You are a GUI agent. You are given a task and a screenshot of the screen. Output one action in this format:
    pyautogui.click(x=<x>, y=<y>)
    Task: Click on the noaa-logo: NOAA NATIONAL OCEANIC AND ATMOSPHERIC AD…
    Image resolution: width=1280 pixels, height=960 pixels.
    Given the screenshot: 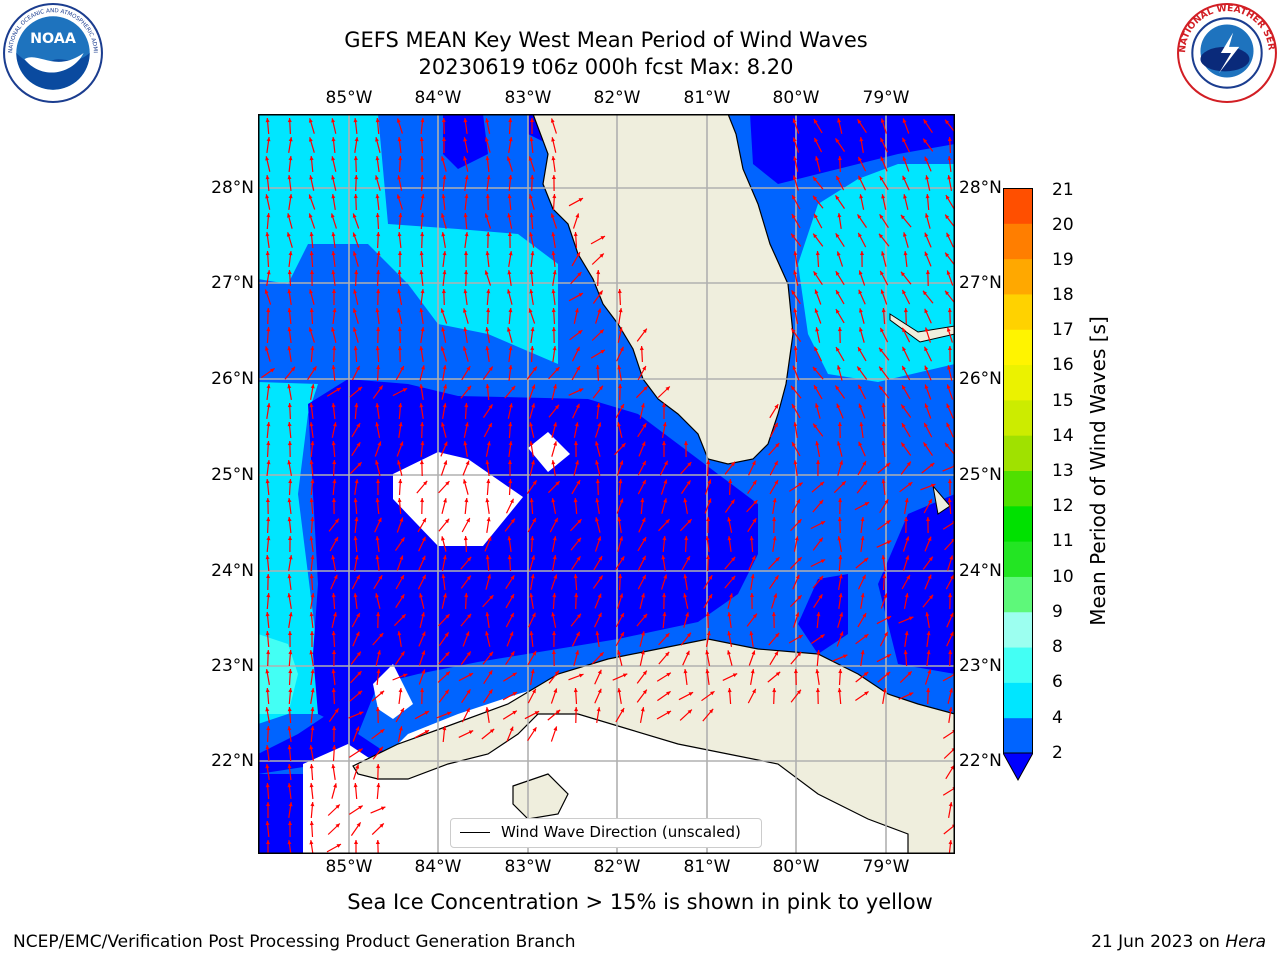 What is the action you would take?
    pyautogui.click(x=52, y=52)
    